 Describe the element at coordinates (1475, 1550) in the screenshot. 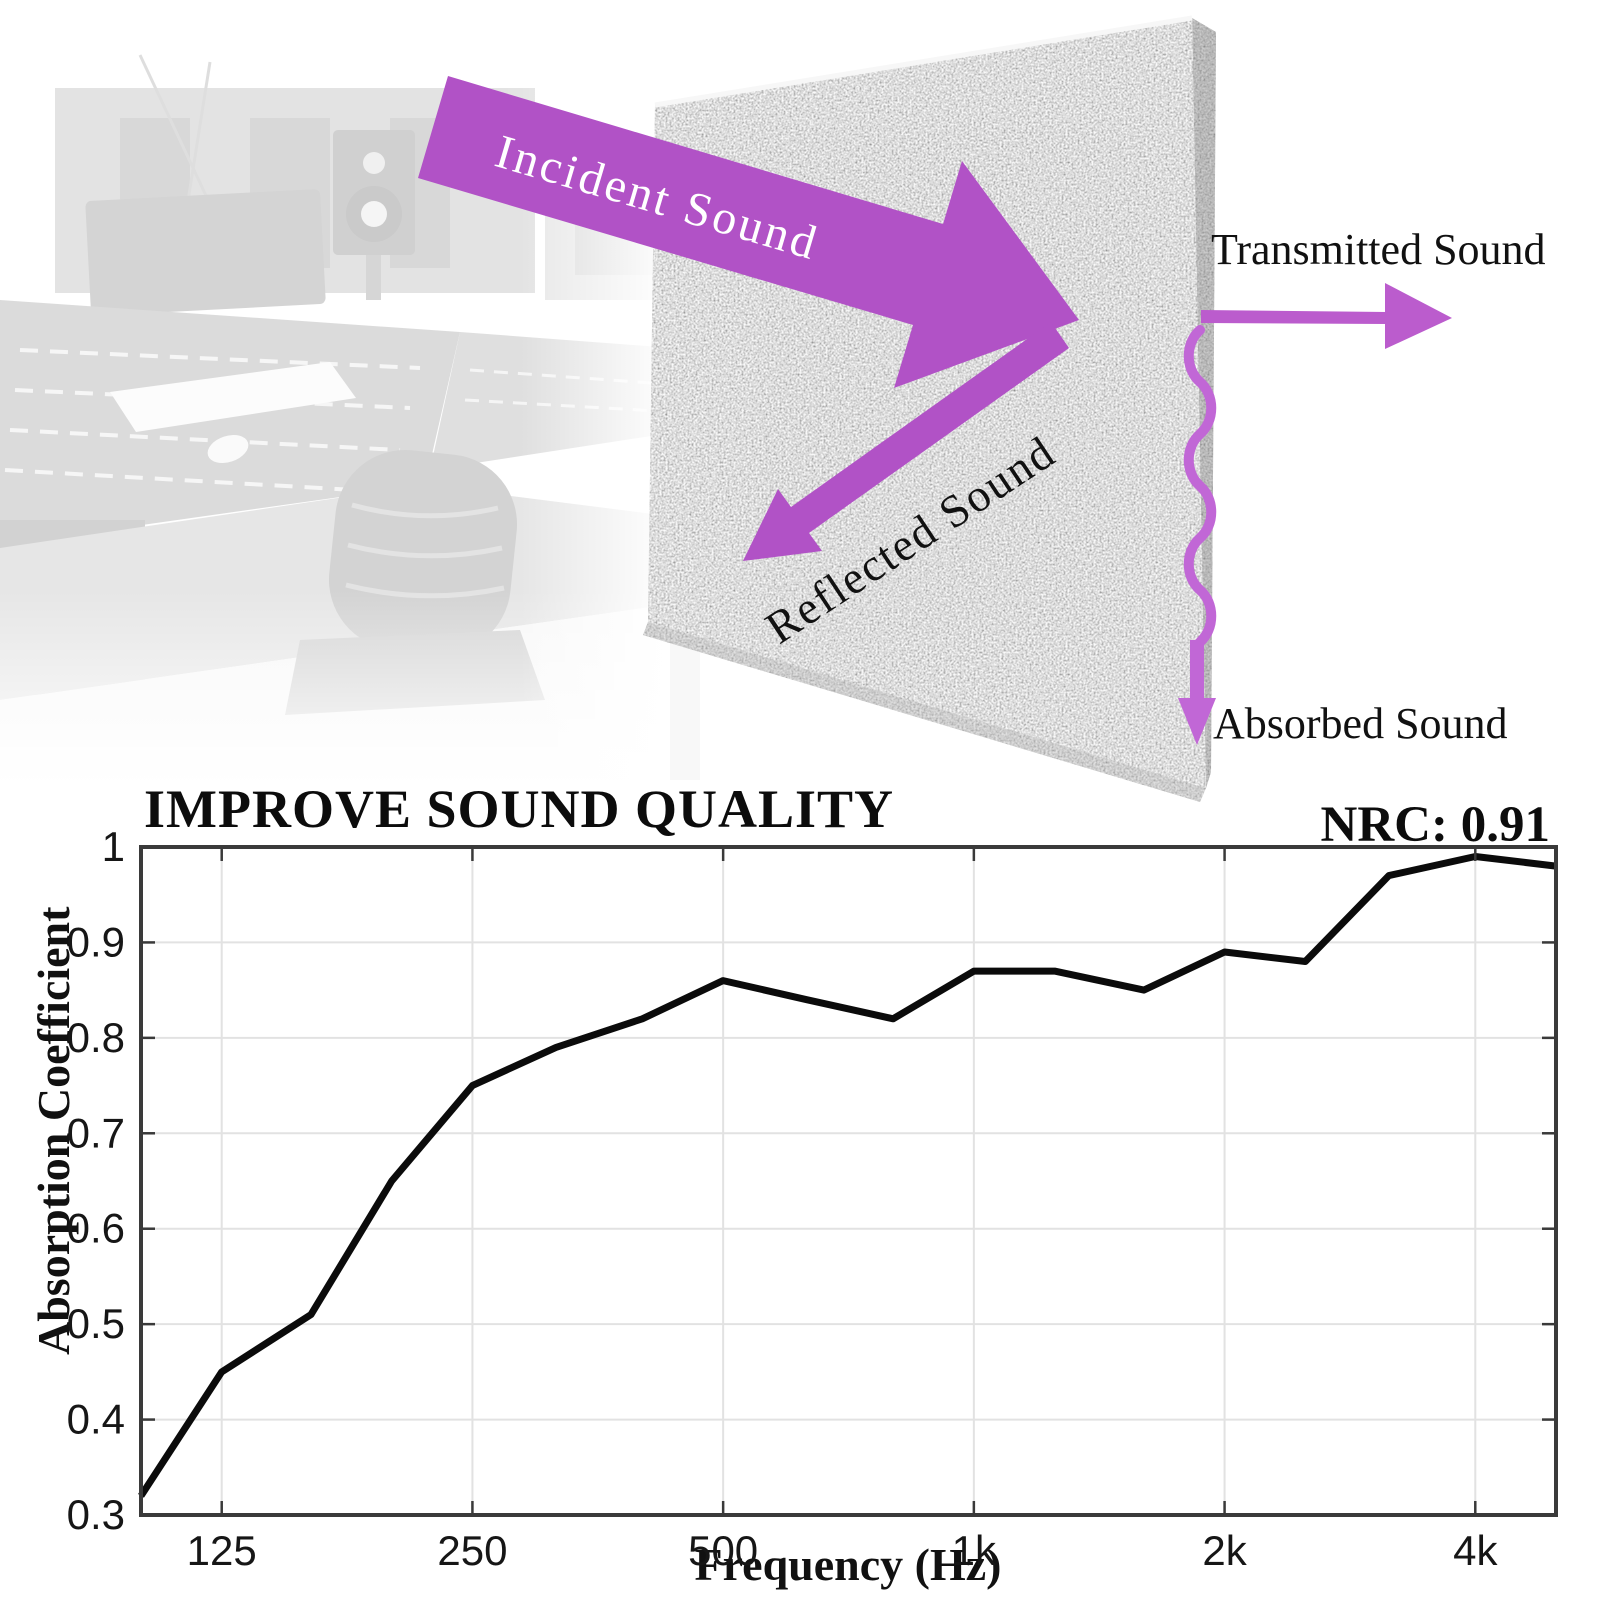

I see `x-tick-label: 4k` at that location.